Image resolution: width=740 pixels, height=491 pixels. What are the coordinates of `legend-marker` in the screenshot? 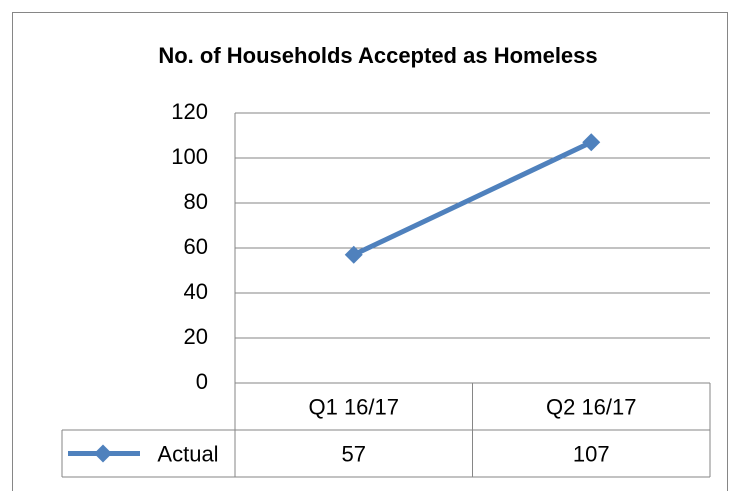 It's located at (103, 453).